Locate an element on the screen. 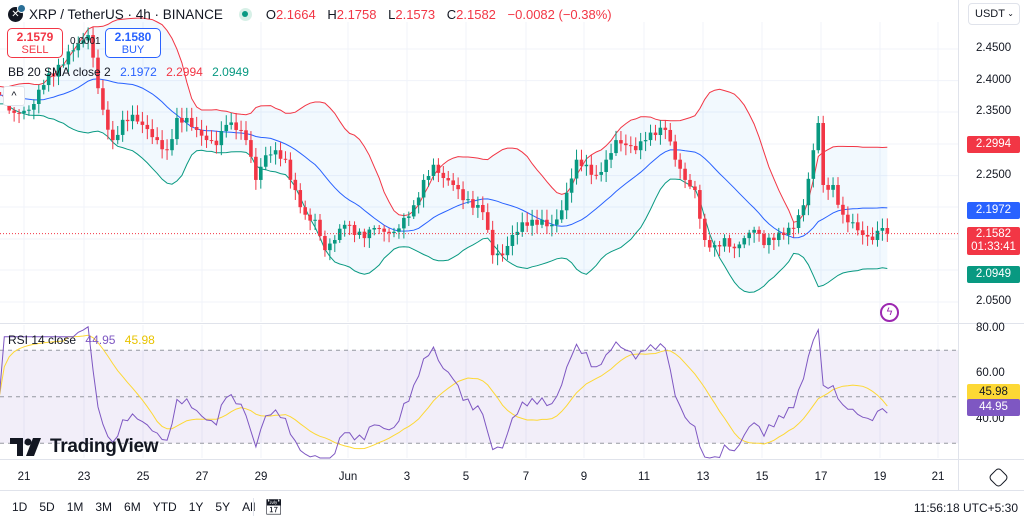  time-tick: 23 is located at coordinates (84, 477).